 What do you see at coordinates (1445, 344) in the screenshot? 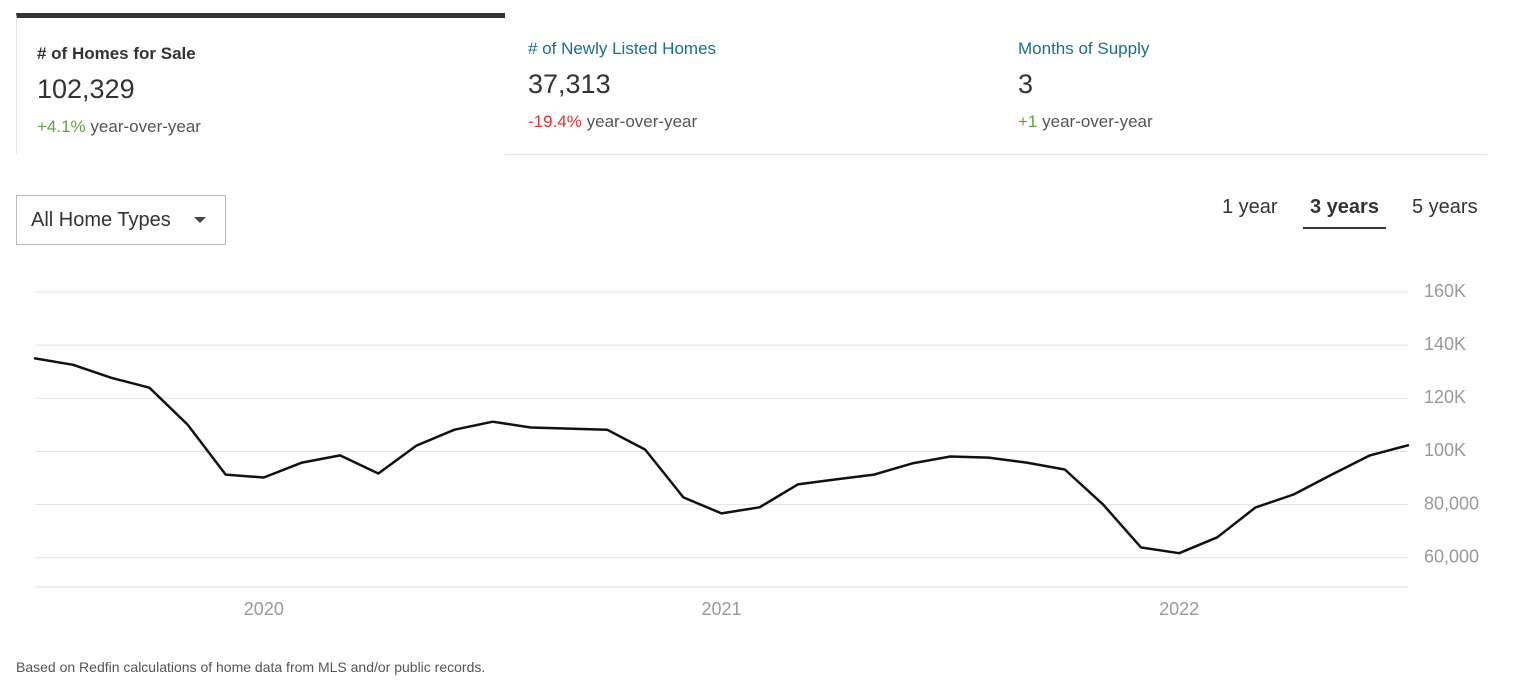
I see `y-tick-label: 140K` at bounding box center [1445, 344].